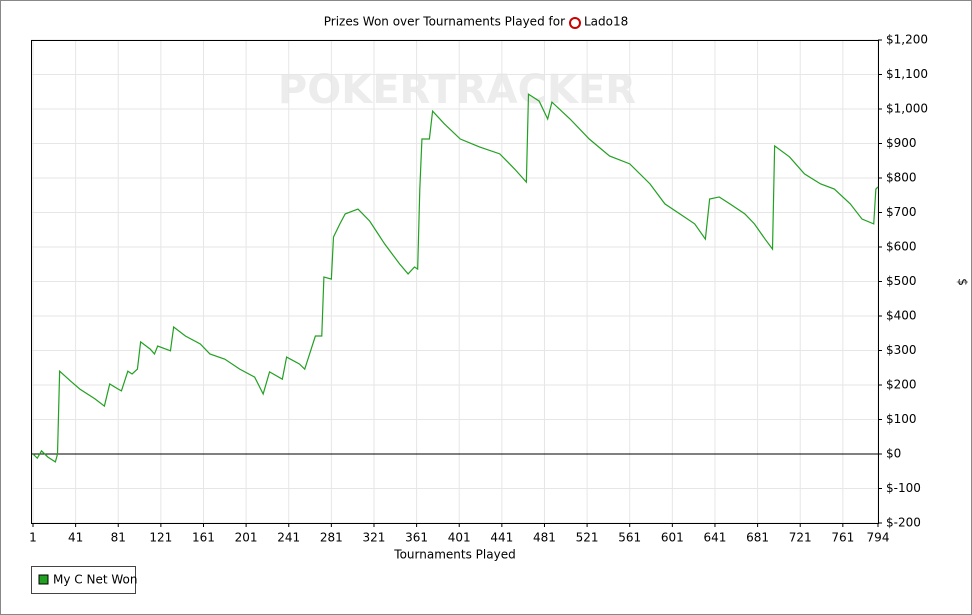  What do you see at coordinates (444, 22) in the screenshot?
I see `chart-title: Prizes Won over Tournaments Played for` at bounding box center [444, 22].